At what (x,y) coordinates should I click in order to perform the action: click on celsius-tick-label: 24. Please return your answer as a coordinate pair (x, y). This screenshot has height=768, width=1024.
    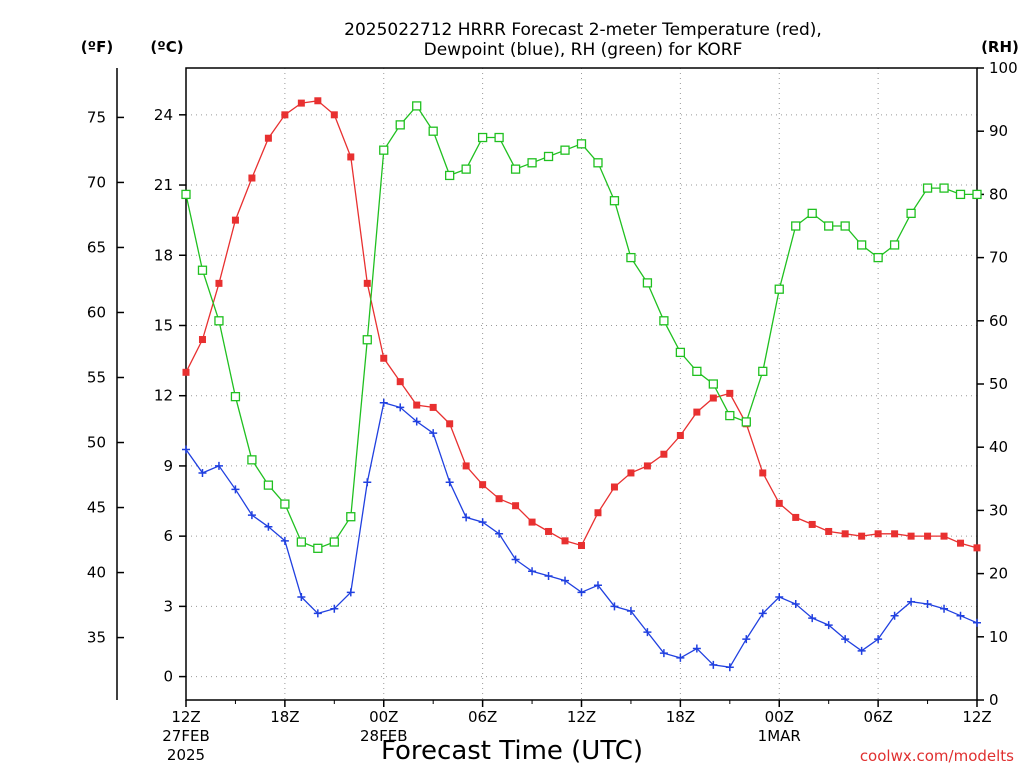
    Looking at the image, I should click on (163, 115).